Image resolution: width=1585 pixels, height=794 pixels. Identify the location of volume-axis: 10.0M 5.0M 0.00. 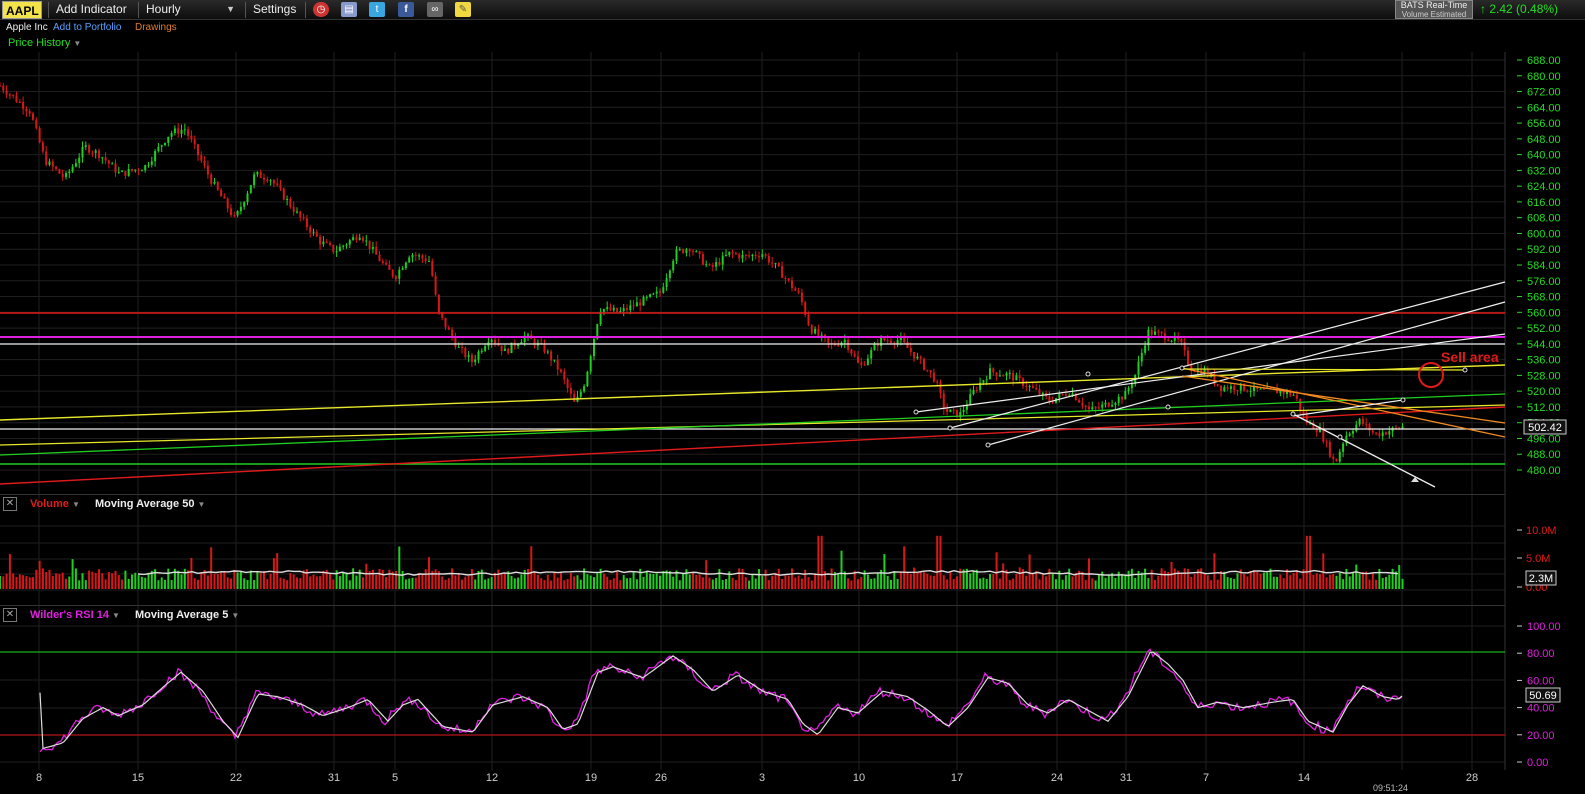
(1537, 559).